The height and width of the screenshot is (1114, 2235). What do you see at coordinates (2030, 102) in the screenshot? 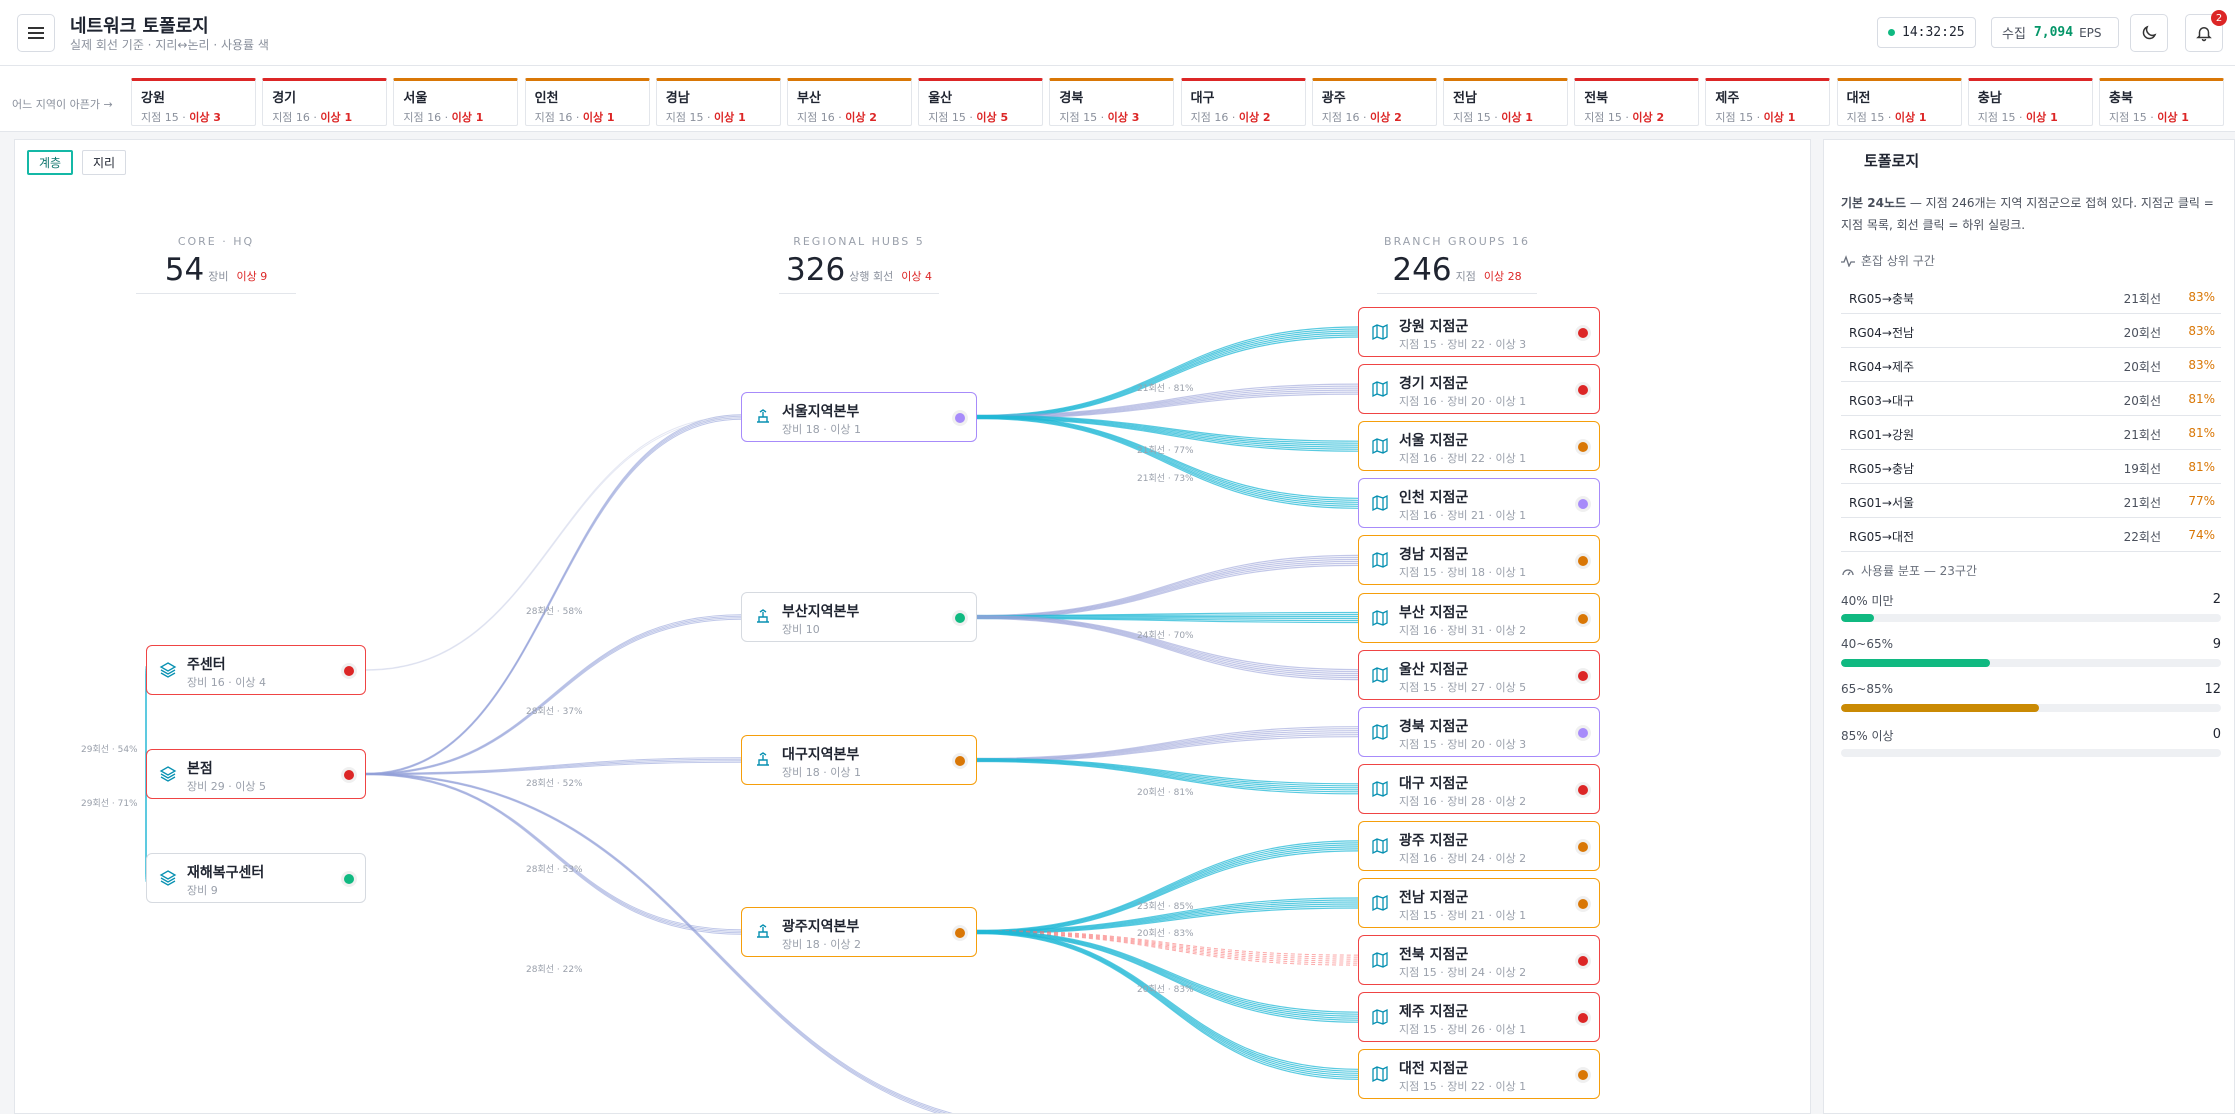
I see `region-card: 충남 지점 15 · 이상 1` at bounding box center [2030, 102].